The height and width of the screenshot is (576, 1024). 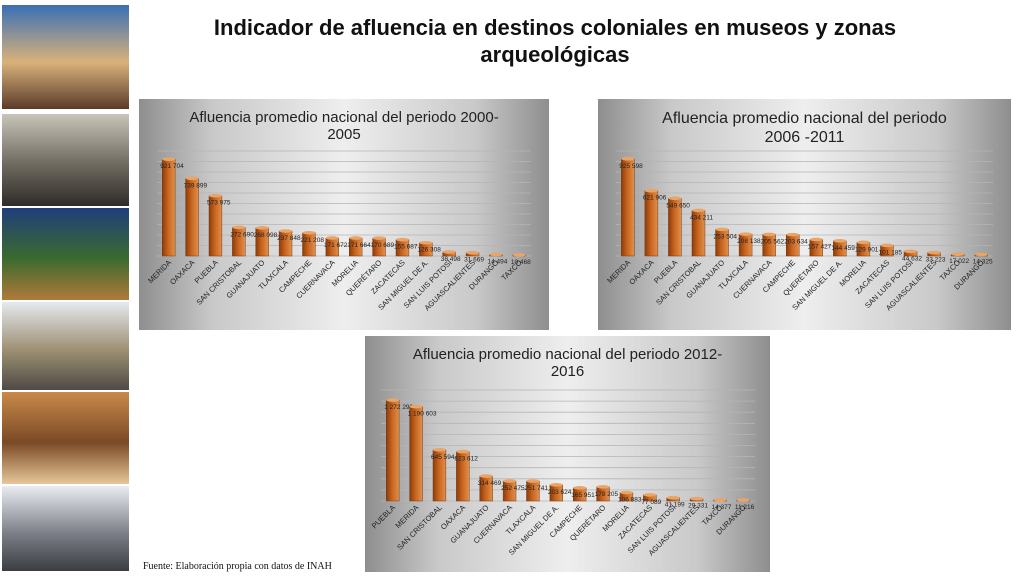 What do you see at coordinates (289, 238) in the screenshot?
I see `data-label: 237 848` at bounding box center [289, 238].